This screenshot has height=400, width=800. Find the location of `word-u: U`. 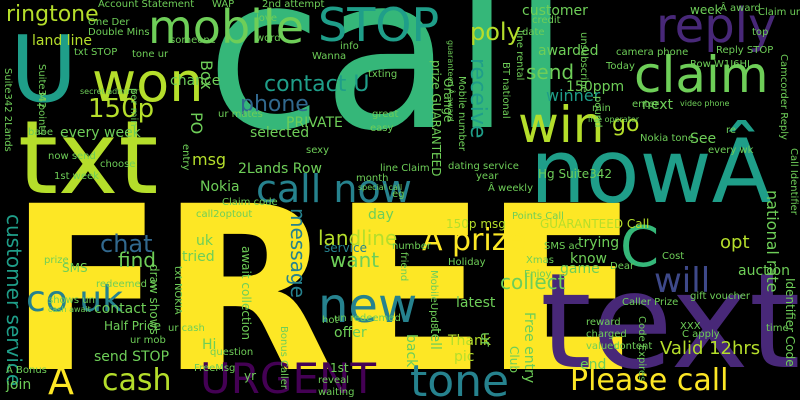

word-u: U is located at coordinates (44, 69).